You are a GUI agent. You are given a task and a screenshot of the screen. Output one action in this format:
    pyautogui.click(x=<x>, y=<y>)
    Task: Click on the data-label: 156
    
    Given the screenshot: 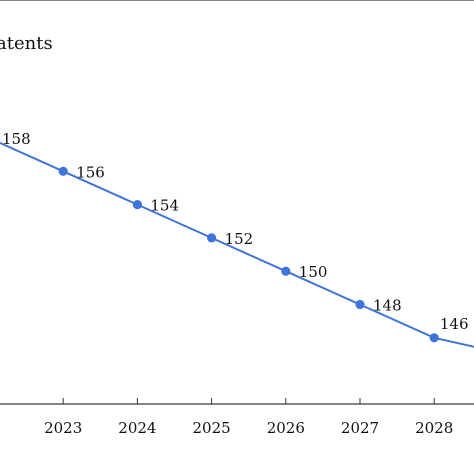 What is the action you would take?
    pyautogui.click(x=90, y=172)
    